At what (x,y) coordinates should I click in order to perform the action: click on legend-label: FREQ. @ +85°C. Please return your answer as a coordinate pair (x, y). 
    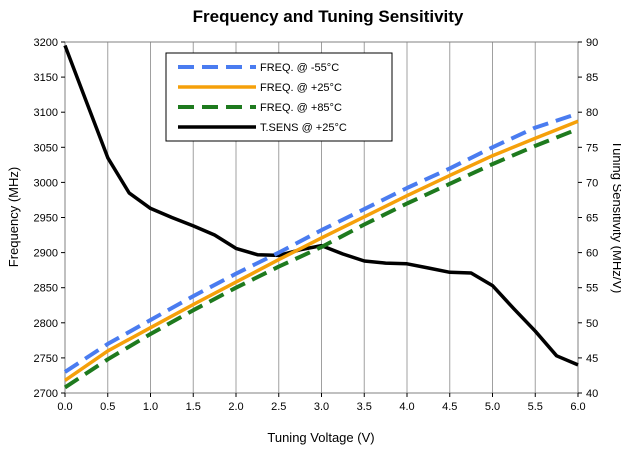
    Looking at the image, I should click on (301, 108).